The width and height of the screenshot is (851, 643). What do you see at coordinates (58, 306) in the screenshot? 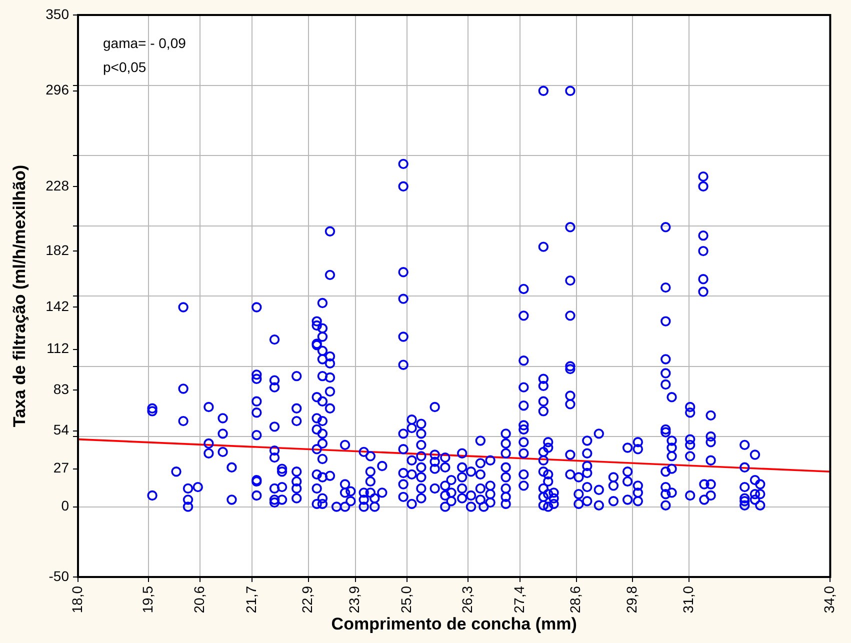
I see `y-tick-label: 142` at bounding box center [58, 306].